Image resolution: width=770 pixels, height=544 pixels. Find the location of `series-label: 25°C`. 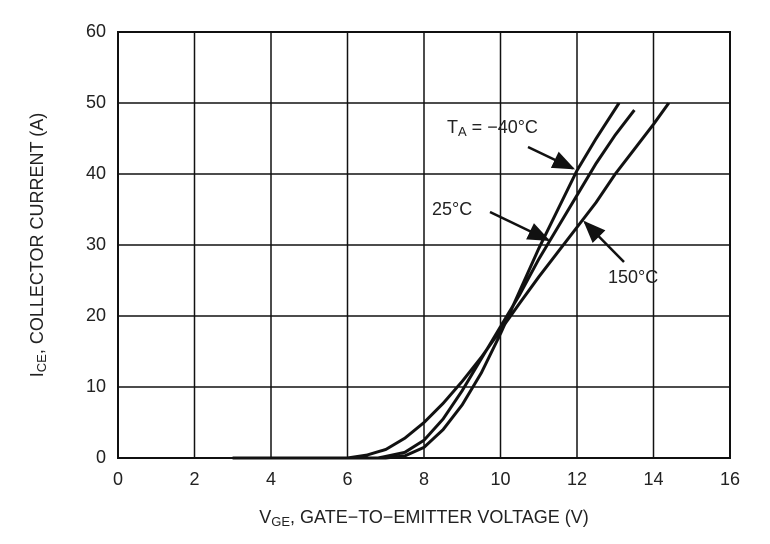

series-label: 25°C is located at coordinates (452, 209).